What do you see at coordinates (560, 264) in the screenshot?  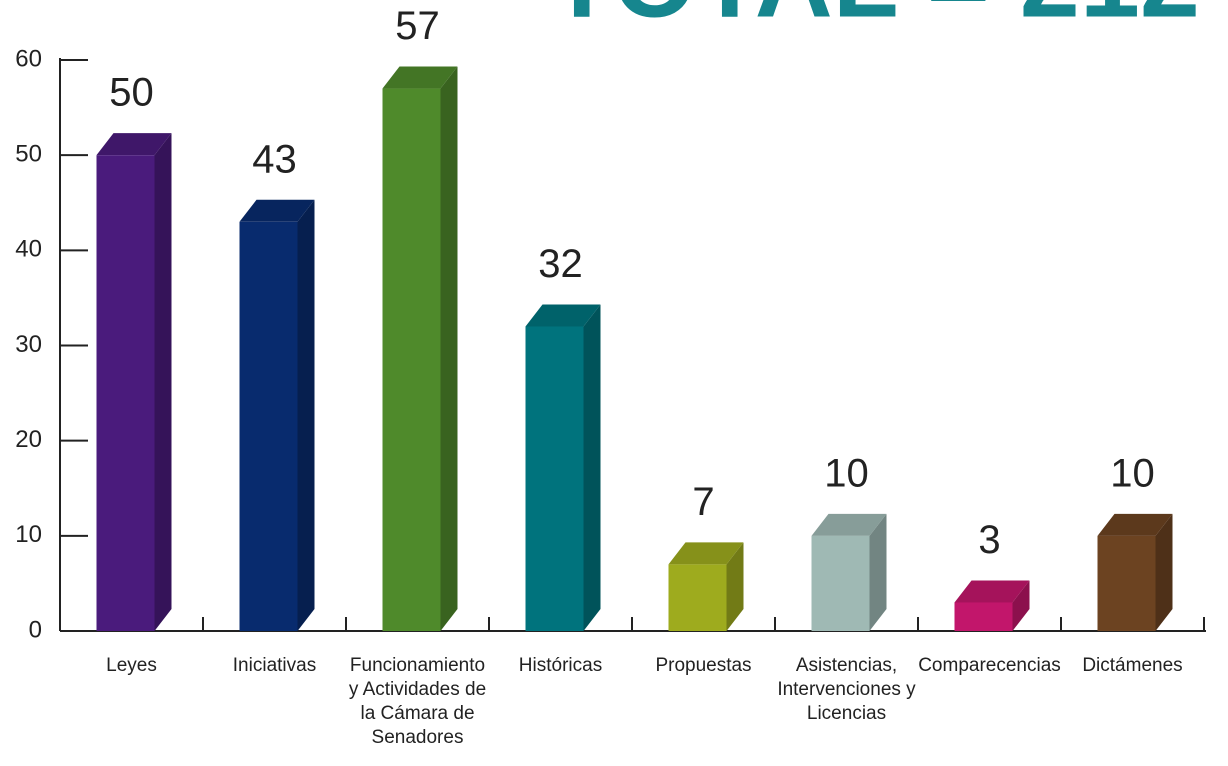 I see `value-label: 32` at bounding box center [560, 264].